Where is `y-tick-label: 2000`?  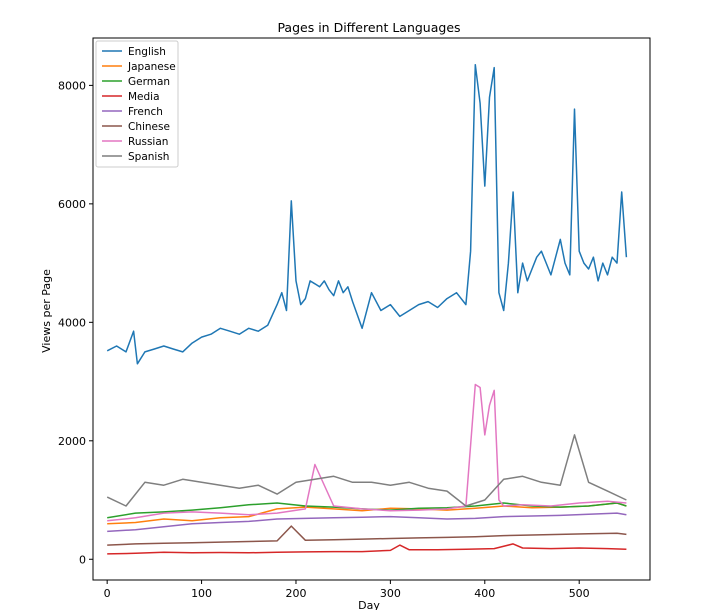
y-tick-label: 2000 is located at coordinates (72, 441).